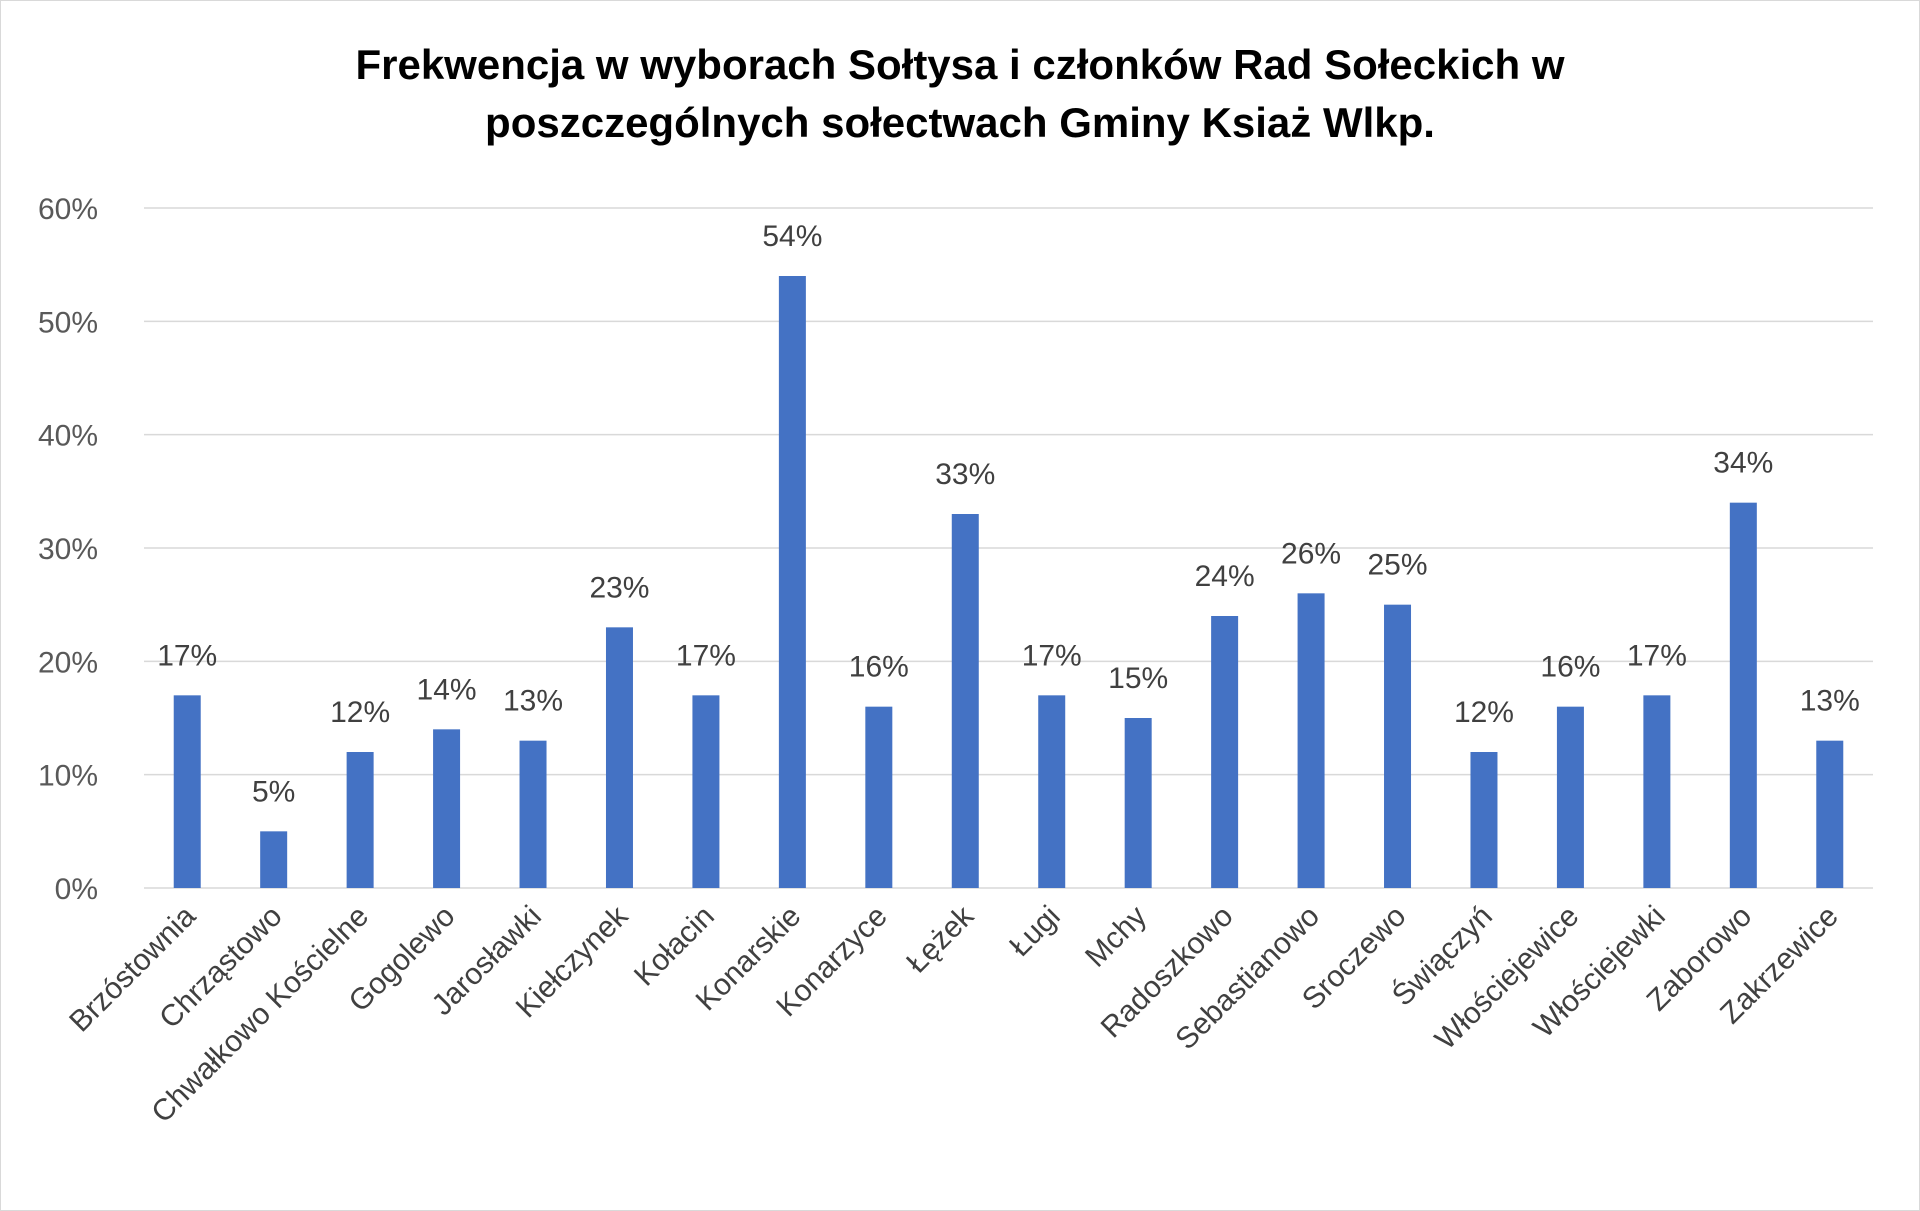 The height and width of the screenshot is (1211, 1920). I want to click on y-tick-label: 60%, so click(68, 209).